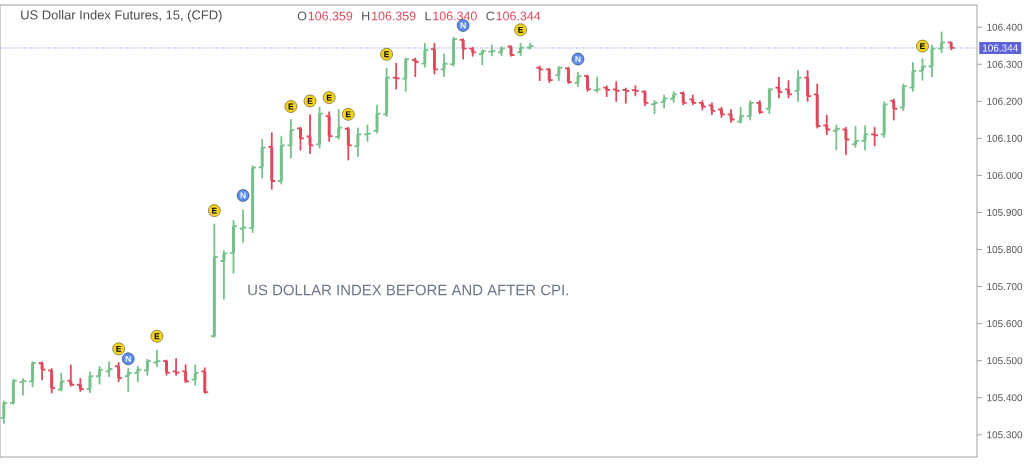  I want to click on annotation: O, so click(302, 16).